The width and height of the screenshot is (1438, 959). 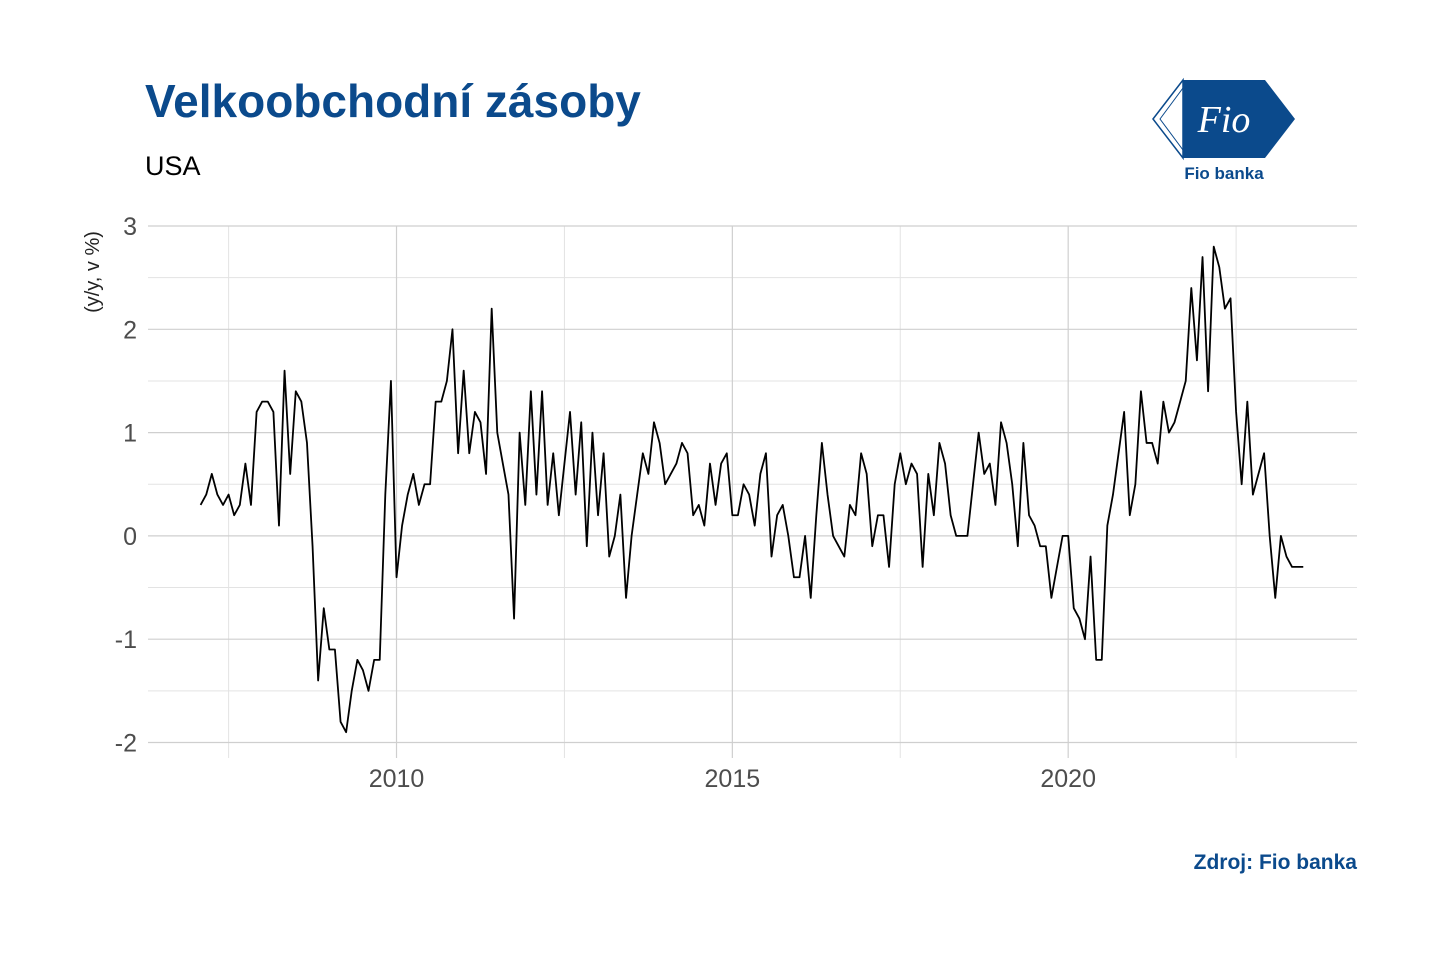 What do you see at coordinates (126, 744) in the screenshot?
I see `y-tick-label: -2` at bounding box center [126, 744].